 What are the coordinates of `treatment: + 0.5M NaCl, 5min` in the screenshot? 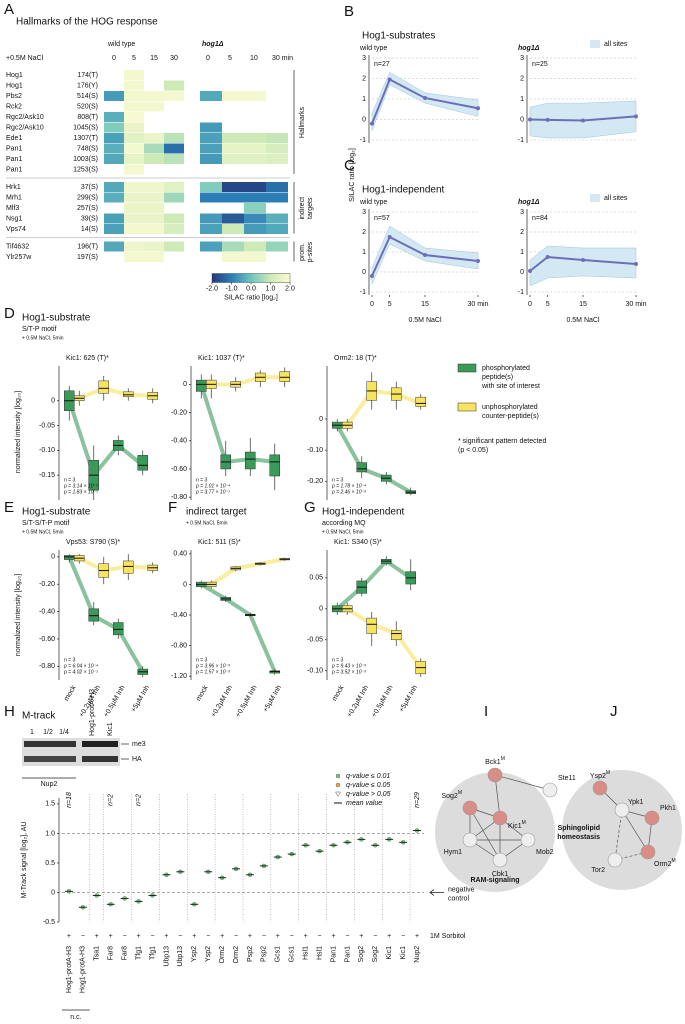 It's located at (43, 338).